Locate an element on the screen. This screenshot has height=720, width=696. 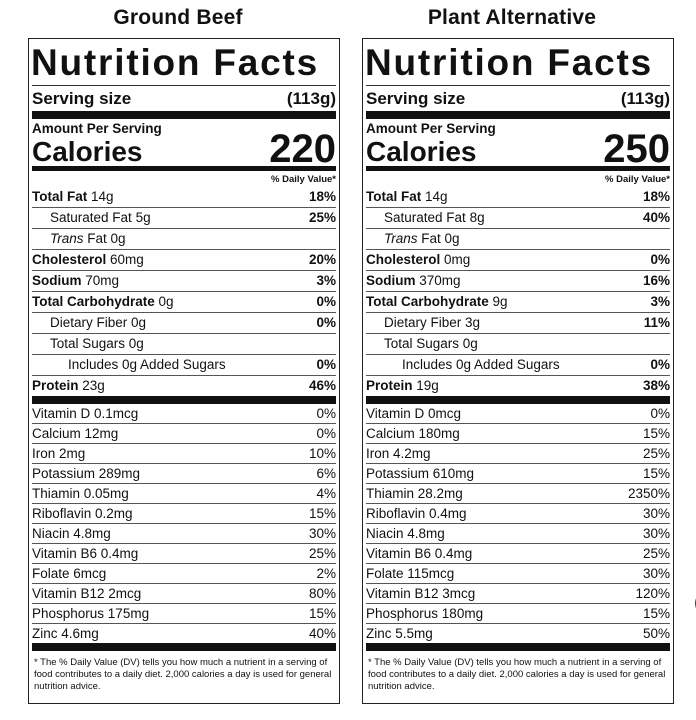
nutrient-name-wrapper: Protein 19g is located at coordinates (402, 386).